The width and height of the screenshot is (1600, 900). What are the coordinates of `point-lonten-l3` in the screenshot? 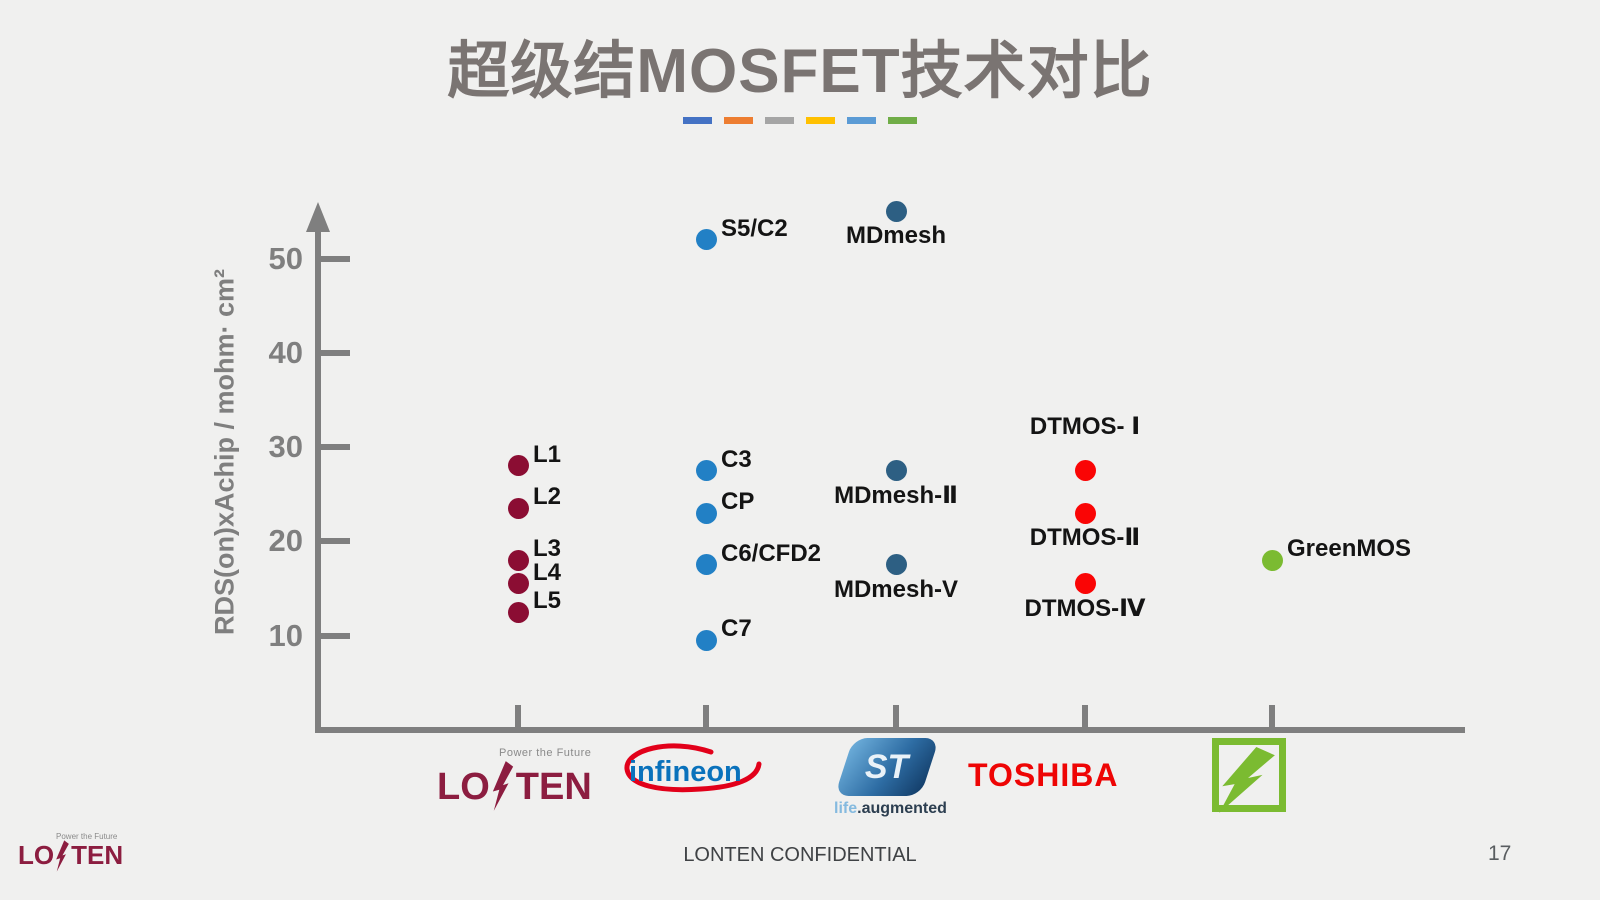 It's located at (518, 560).